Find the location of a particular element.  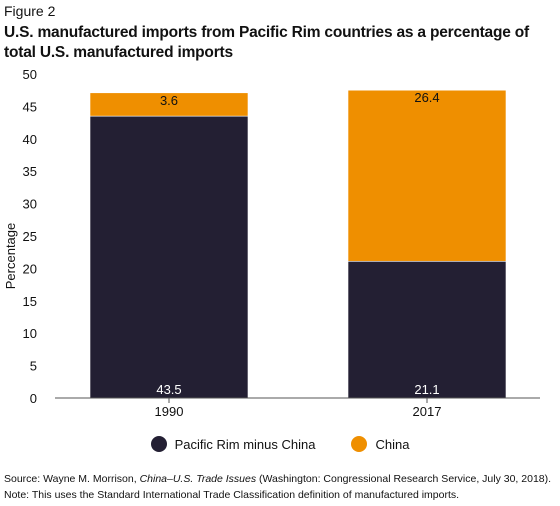

y-tick-label: 40 is located at coordinates (30, 139).